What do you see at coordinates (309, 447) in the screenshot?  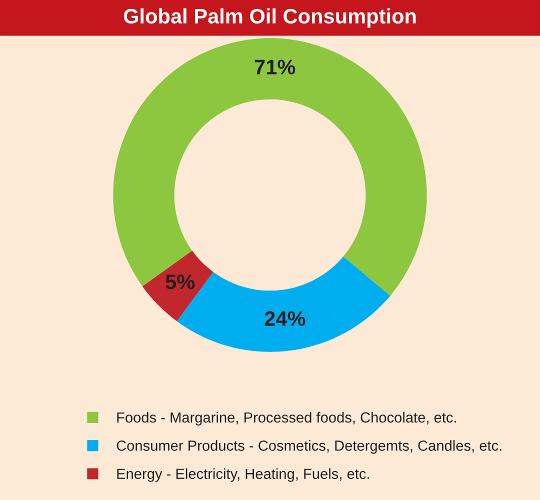 I see `legend-label: Consumer Products - Cosmetics, Detergemts, Candles, etc.` at bounding box center [309, 447].